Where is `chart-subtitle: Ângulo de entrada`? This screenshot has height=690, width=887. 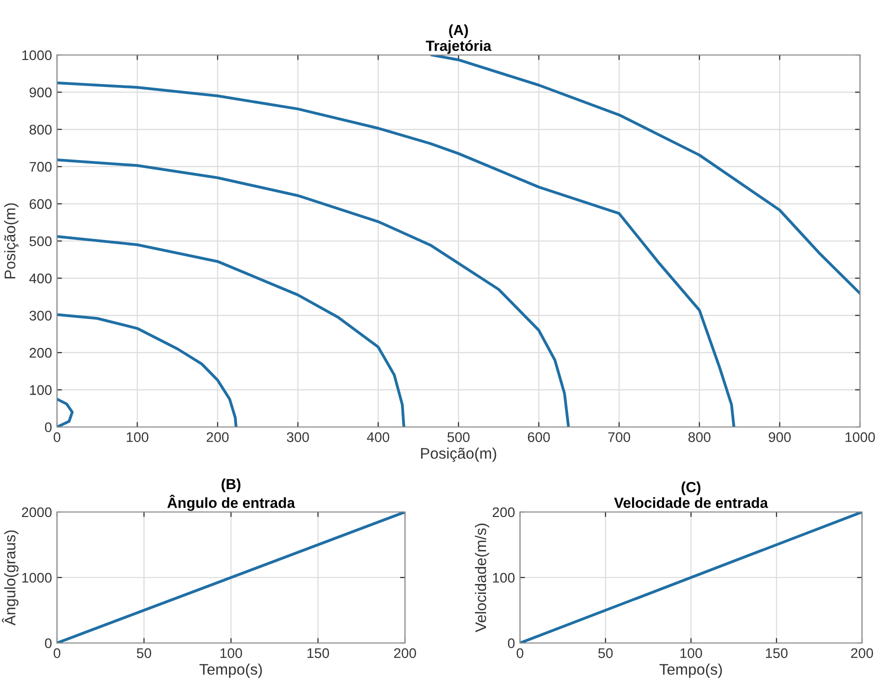
chart-subtitle: Ângulo de entrada is located at coordinates (231, 502).